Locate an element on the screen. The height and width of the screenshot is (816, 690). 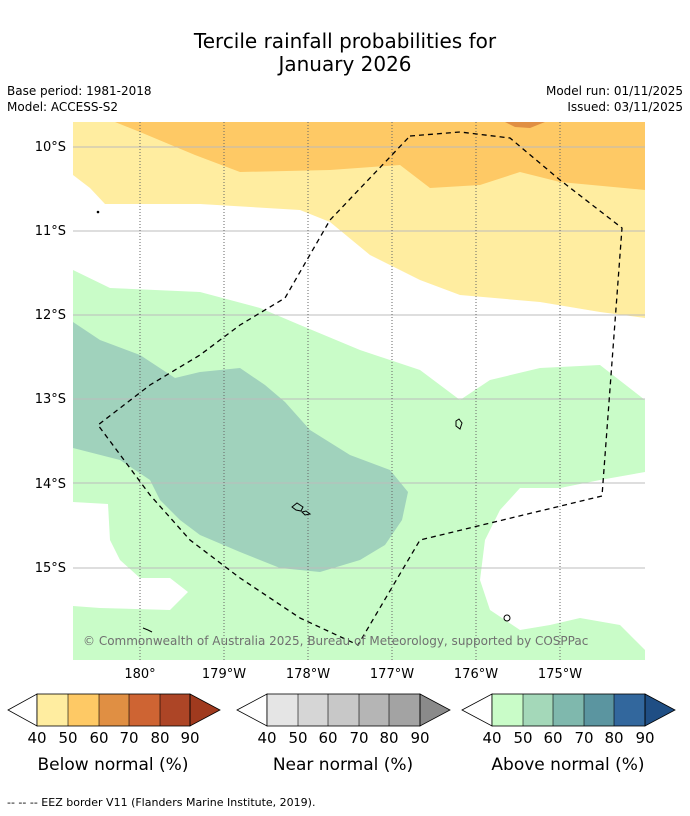
lon-label-177w: 177°W is located at coordinates (392, 674).